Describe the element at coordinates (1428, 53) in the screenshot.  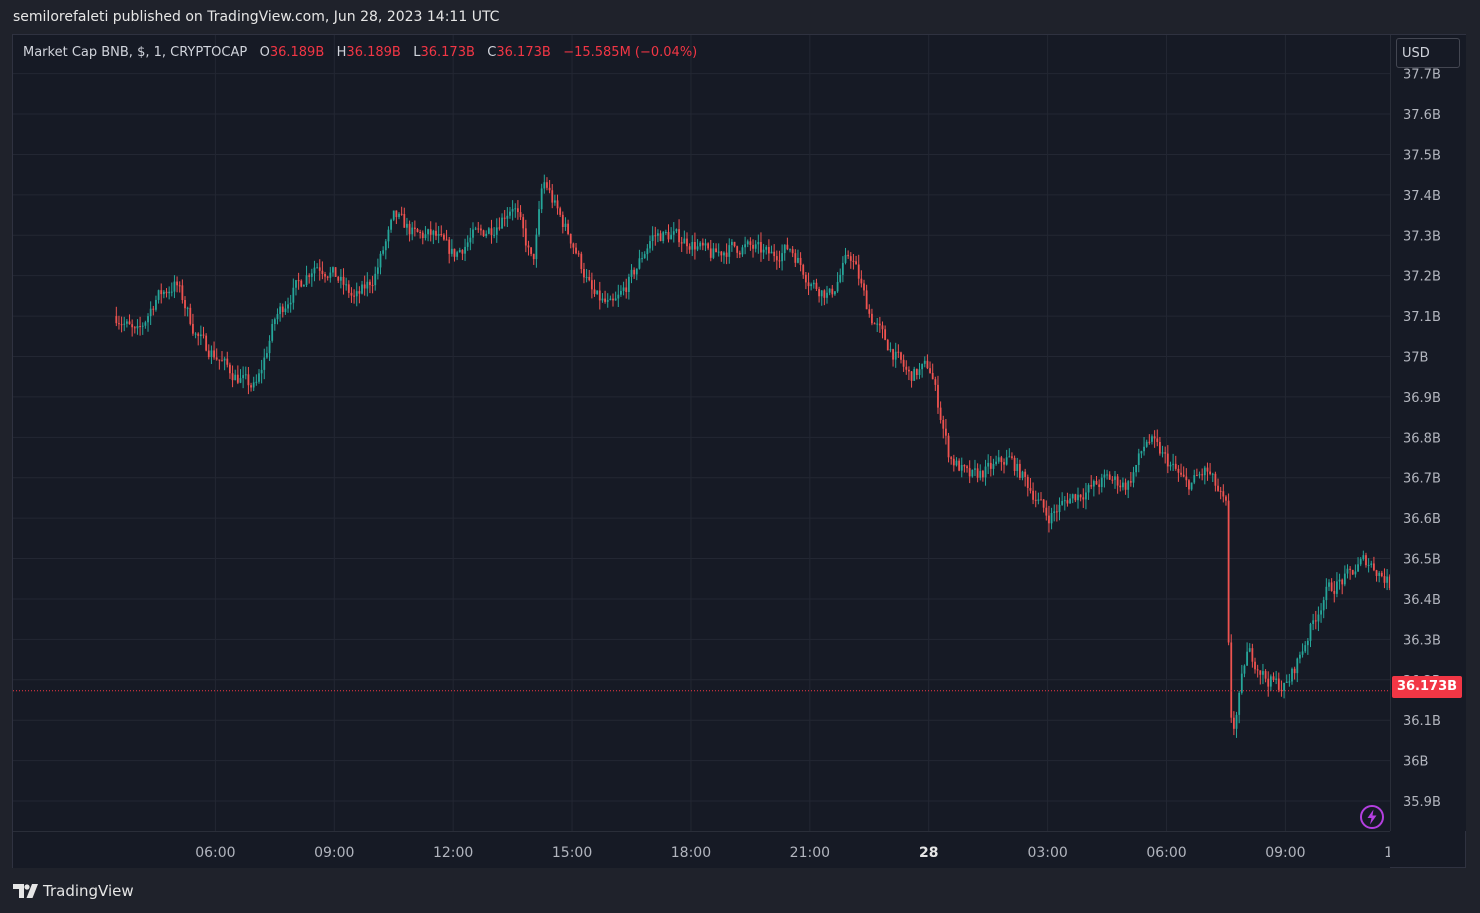
I see `currency-button: USD` at that location.